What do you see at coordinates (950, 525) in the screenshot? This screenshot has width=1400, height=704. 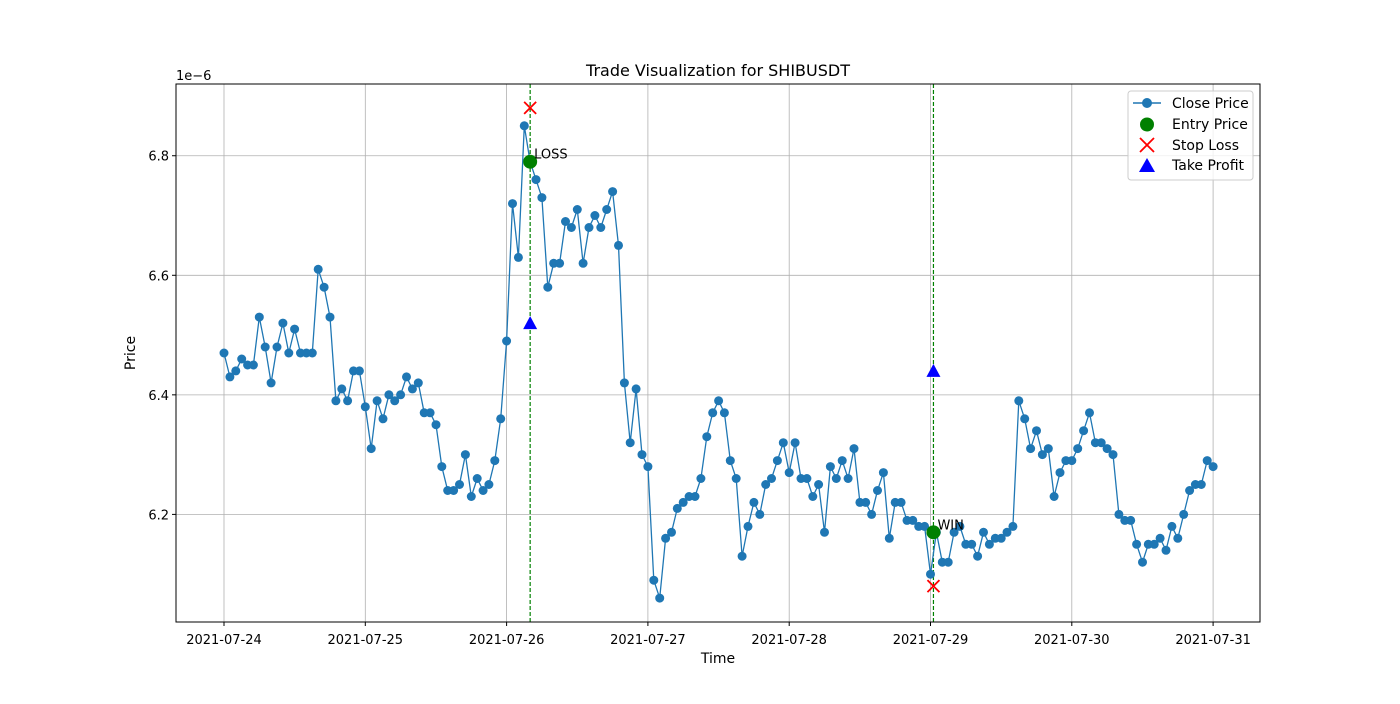 I see `trade-result-label: WIN` at bounding box center [950, 525].